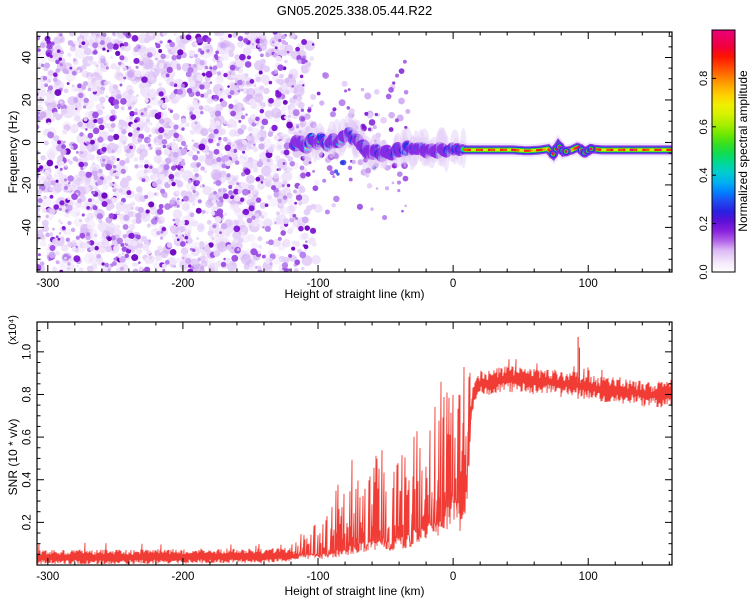 The width and height of the screenshot is (750, 600). Describe the element at coordinates (28, 100) in the screenshot. I see `svg-text: 20` at that location.